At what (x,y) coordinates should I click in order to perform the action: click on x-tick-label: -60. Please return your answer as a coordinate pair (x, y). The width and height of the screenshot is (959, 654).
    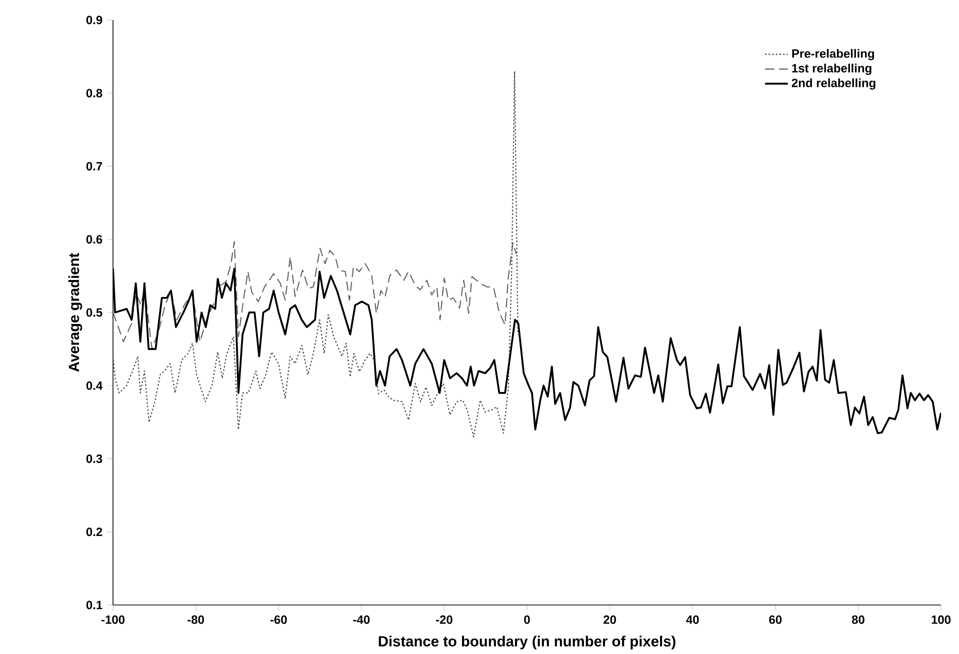
    Looking at the image, I should click on (278, 619).